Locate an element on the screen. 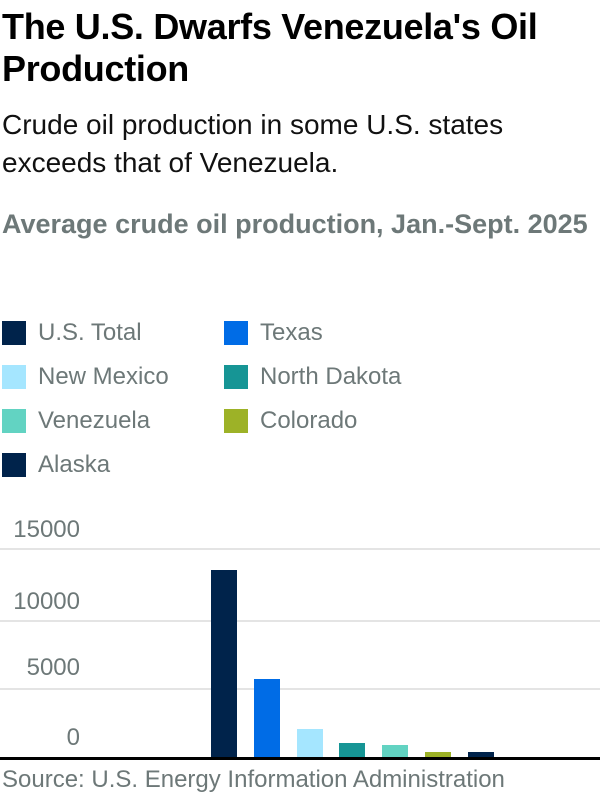 This screenshot has height=800, width=600. legend-item-us-total: U.S. Total is located at coordinates (72, 333).